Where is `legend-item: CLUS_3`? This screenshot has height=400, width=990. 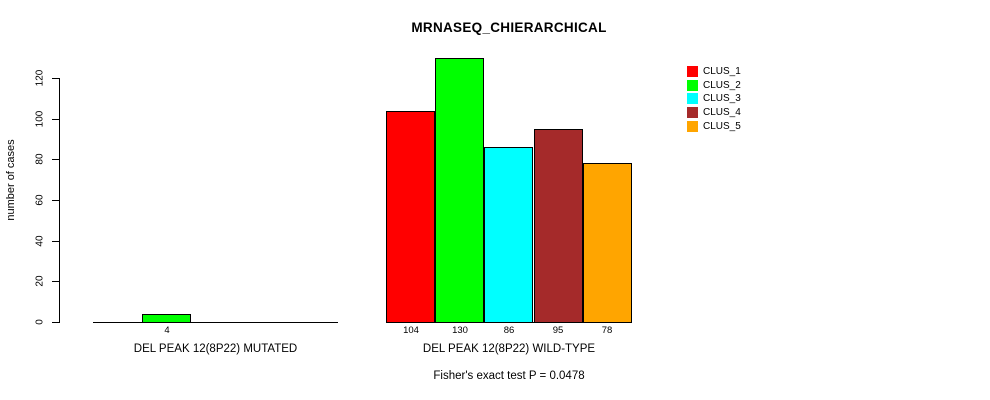
legend-item: CLUS_3 is located at coordinates (714, 98).